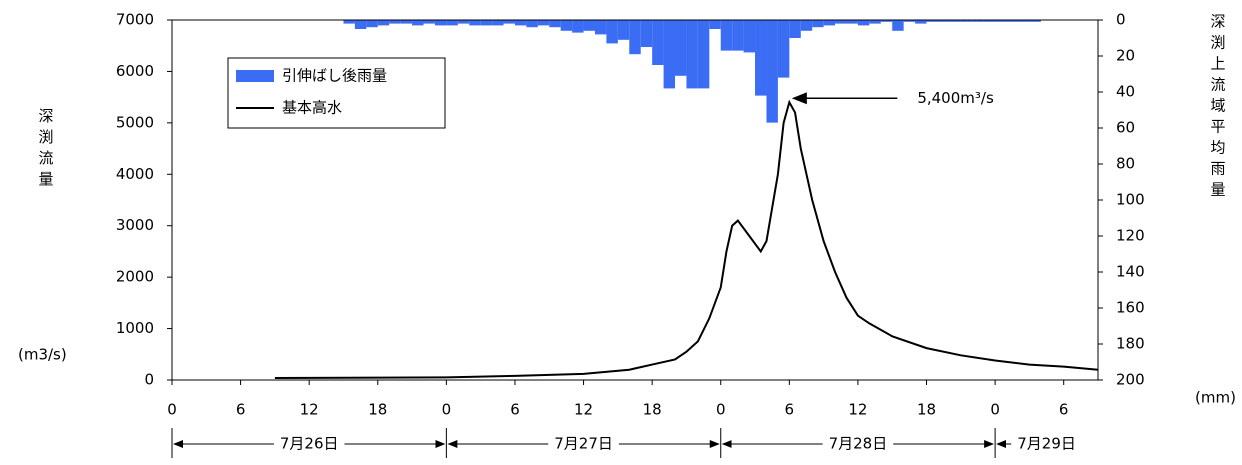 This screenshot has height=465, width=1242. Describe the element at coordinates (42, 355) in the screenshot. I see `y-unit: (m3/s)` at that location.